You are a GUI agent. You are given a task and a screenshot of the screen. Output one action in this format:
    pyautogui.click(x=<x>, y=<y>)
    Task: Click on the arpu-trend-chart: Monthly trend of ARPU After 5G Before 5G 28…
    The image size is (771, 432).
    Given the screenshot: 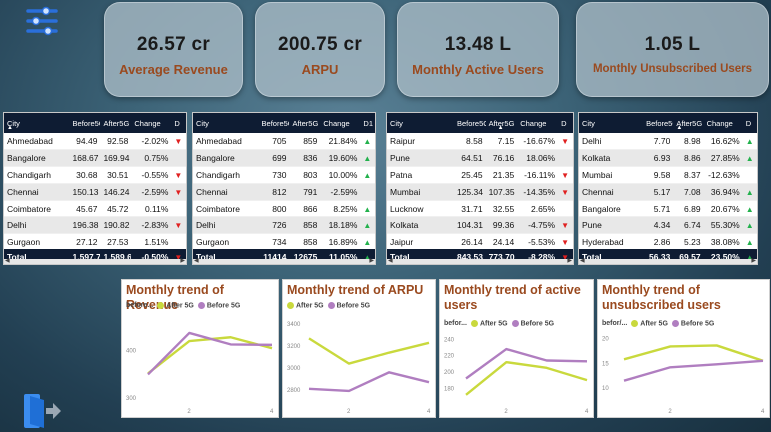 What is the action you would take?
    pyautogui.click(x=359, y=348)
    